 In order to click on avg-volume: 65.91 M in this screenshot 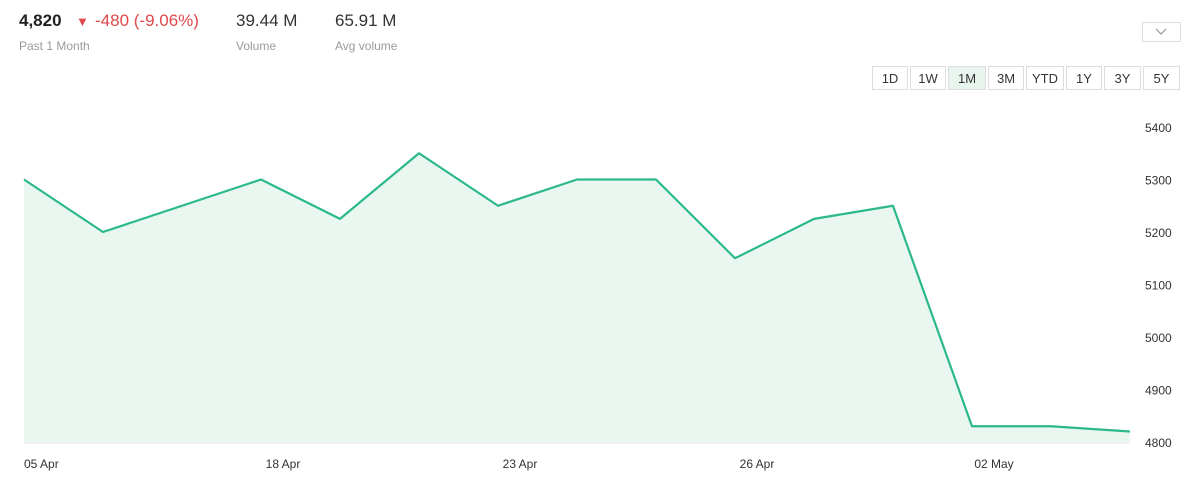, I will do `click(366, 20)`.